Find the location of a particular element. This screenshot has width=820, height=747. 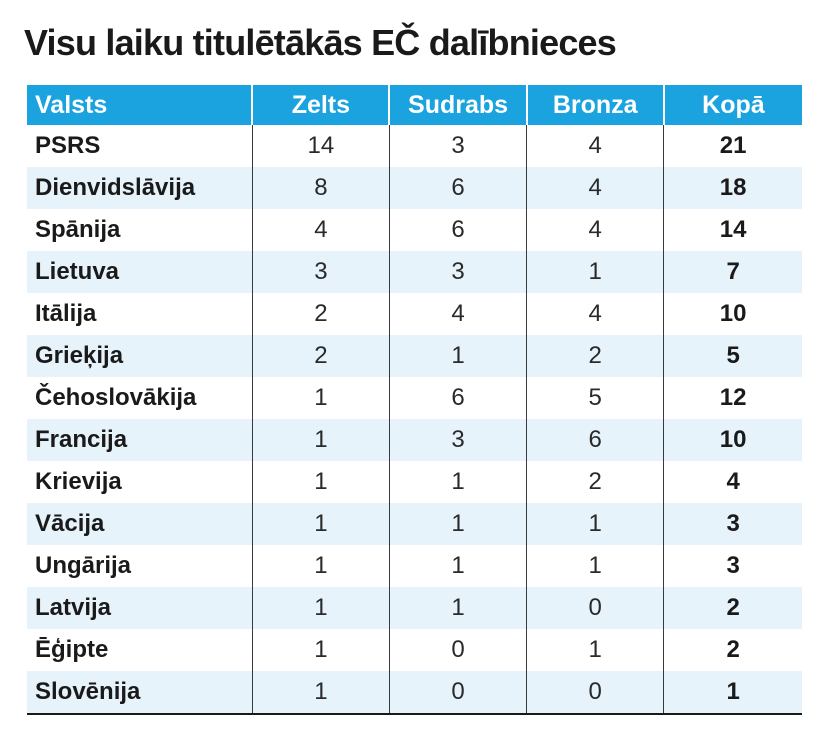

table-row: Grieķija 2 1 2 5 is located at coordinates (414, 356).